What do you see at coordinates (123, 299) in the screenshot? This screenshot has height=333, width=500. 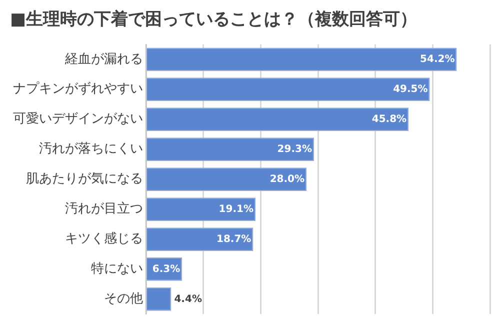 I see `y-tick-label: その他` at bounding box center [123, 299].